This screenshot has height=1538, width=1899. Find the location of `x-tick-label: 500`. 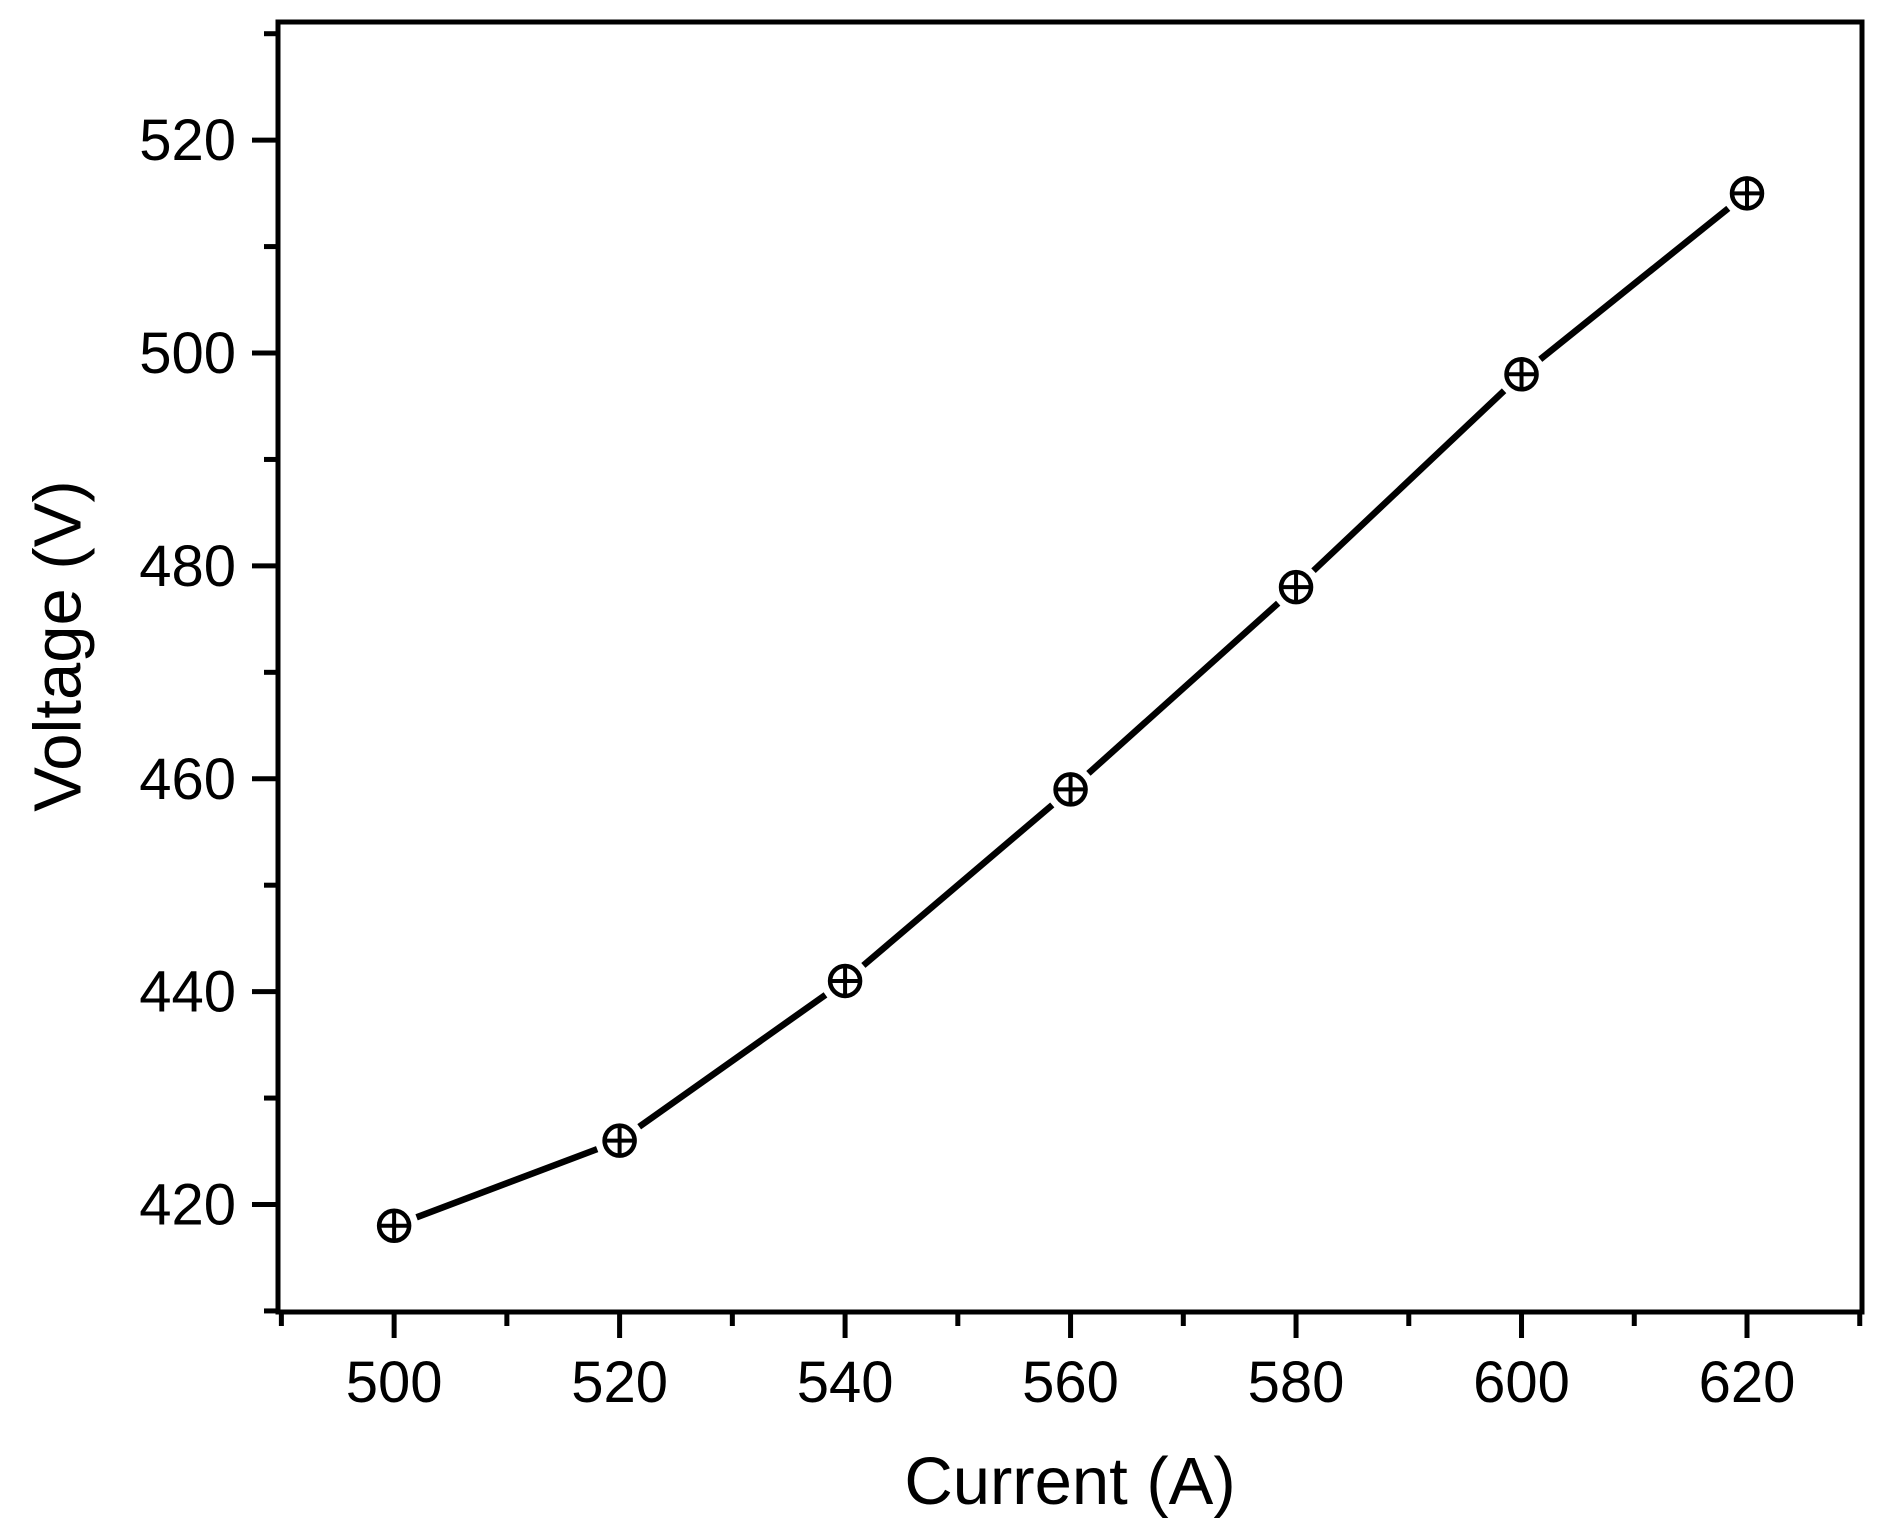

x-tick-label: 500 is located at coordinates (394, 1382).